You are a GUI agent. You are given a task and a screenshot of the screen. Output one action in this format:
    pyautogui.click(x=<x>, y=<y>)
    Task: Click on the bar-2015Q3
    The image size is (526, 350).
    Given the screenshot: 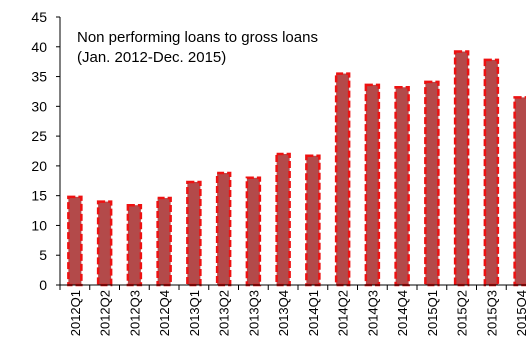 What is the action you would take?
    pyautogui.click(x=491, y=172)
    